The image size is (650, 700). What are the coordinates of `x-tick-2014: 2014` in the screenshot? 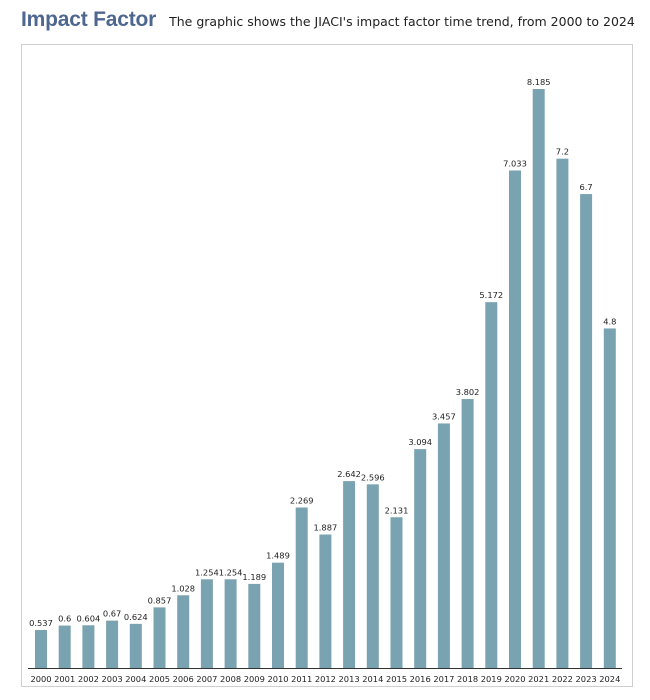 It's located at (372, 679).